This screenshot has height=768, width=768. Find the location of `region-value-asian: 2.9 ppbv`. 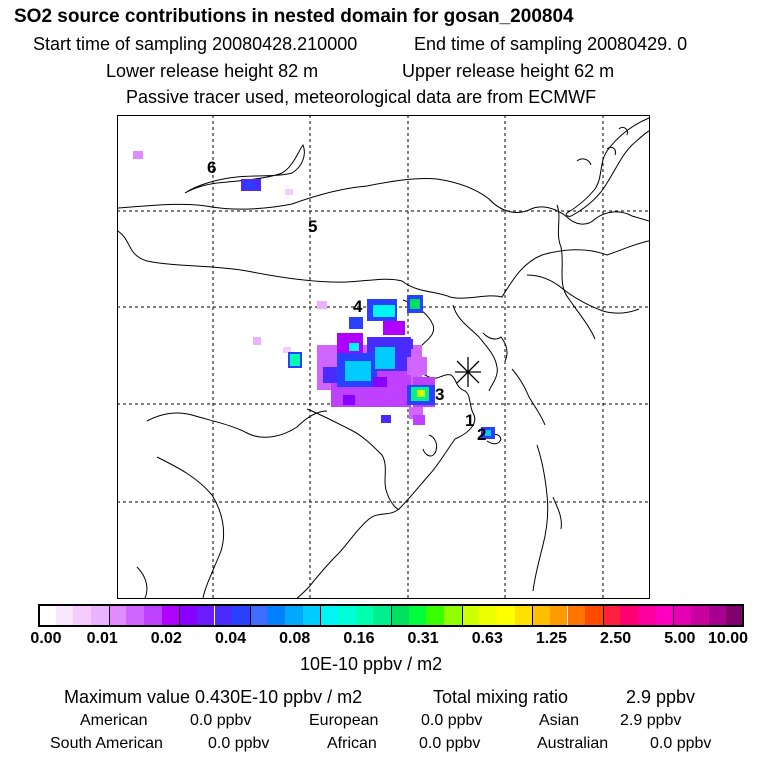

region-value-asian: 2.9 ppbv is located at coordinates (651, 720).